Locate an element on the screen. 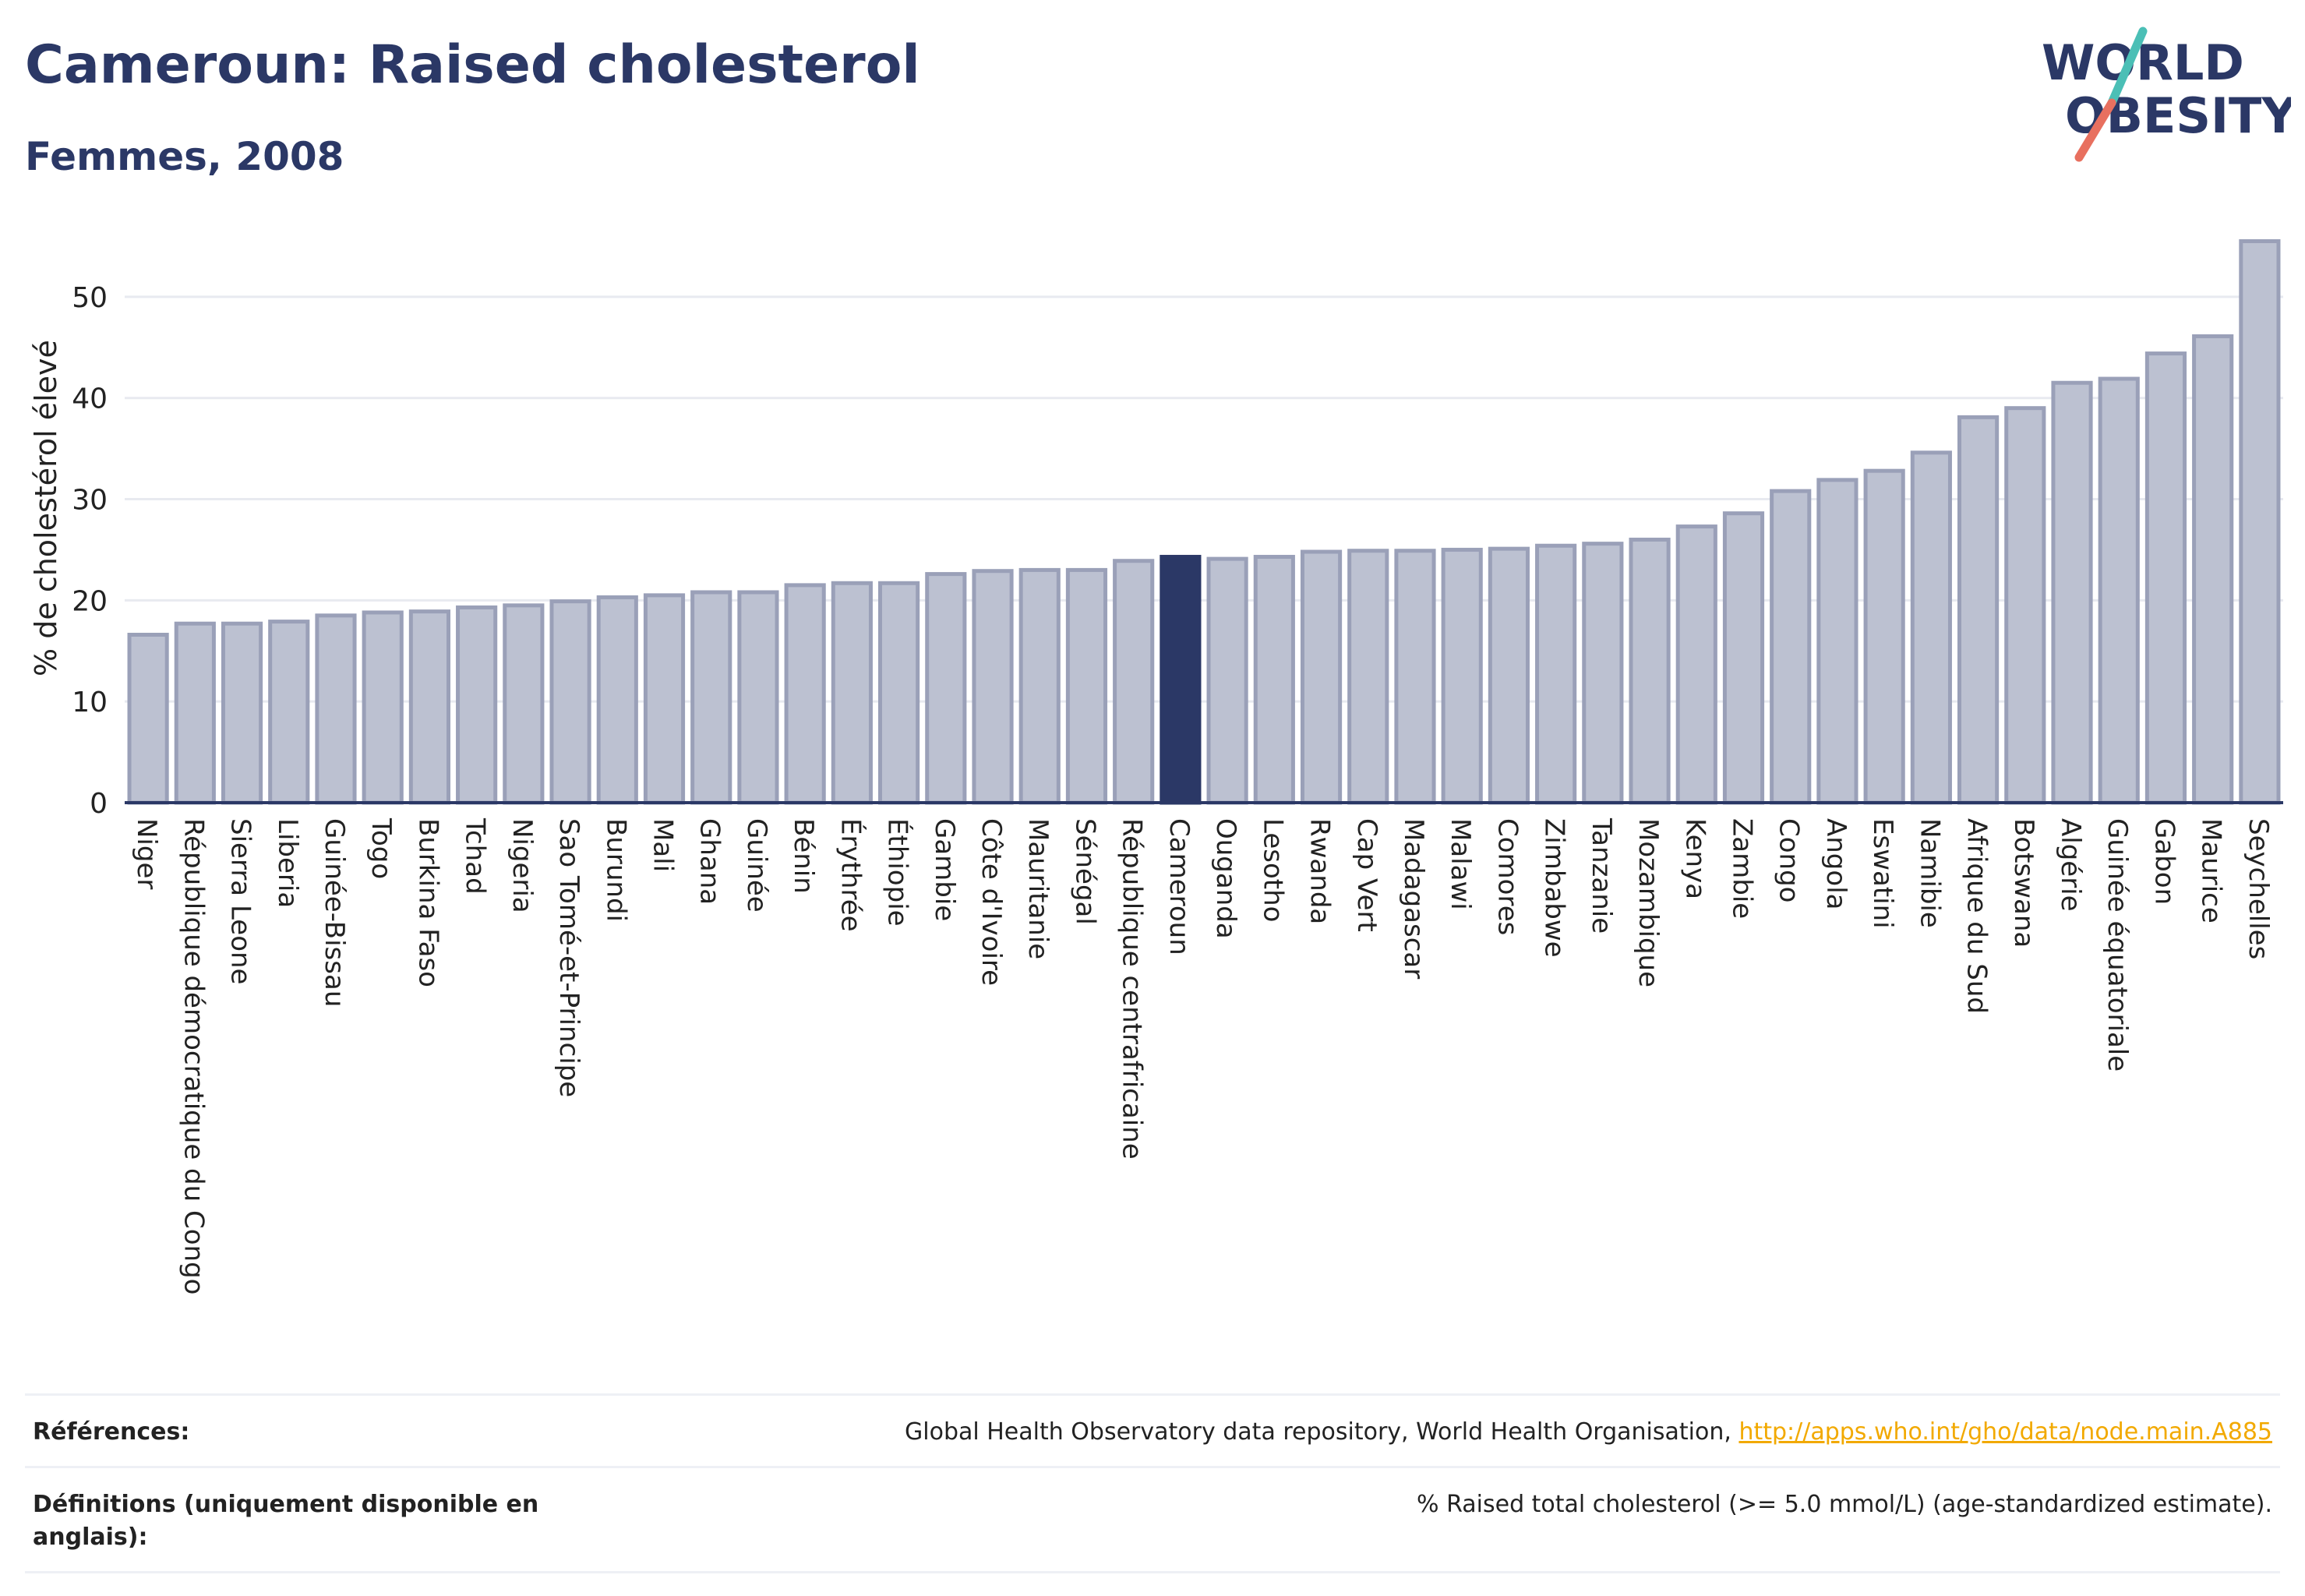 The height and width of the screenshot is (1596, 2305). world-obesity-logo: WORLD OBESITY is located at coordinates (2166, 94).